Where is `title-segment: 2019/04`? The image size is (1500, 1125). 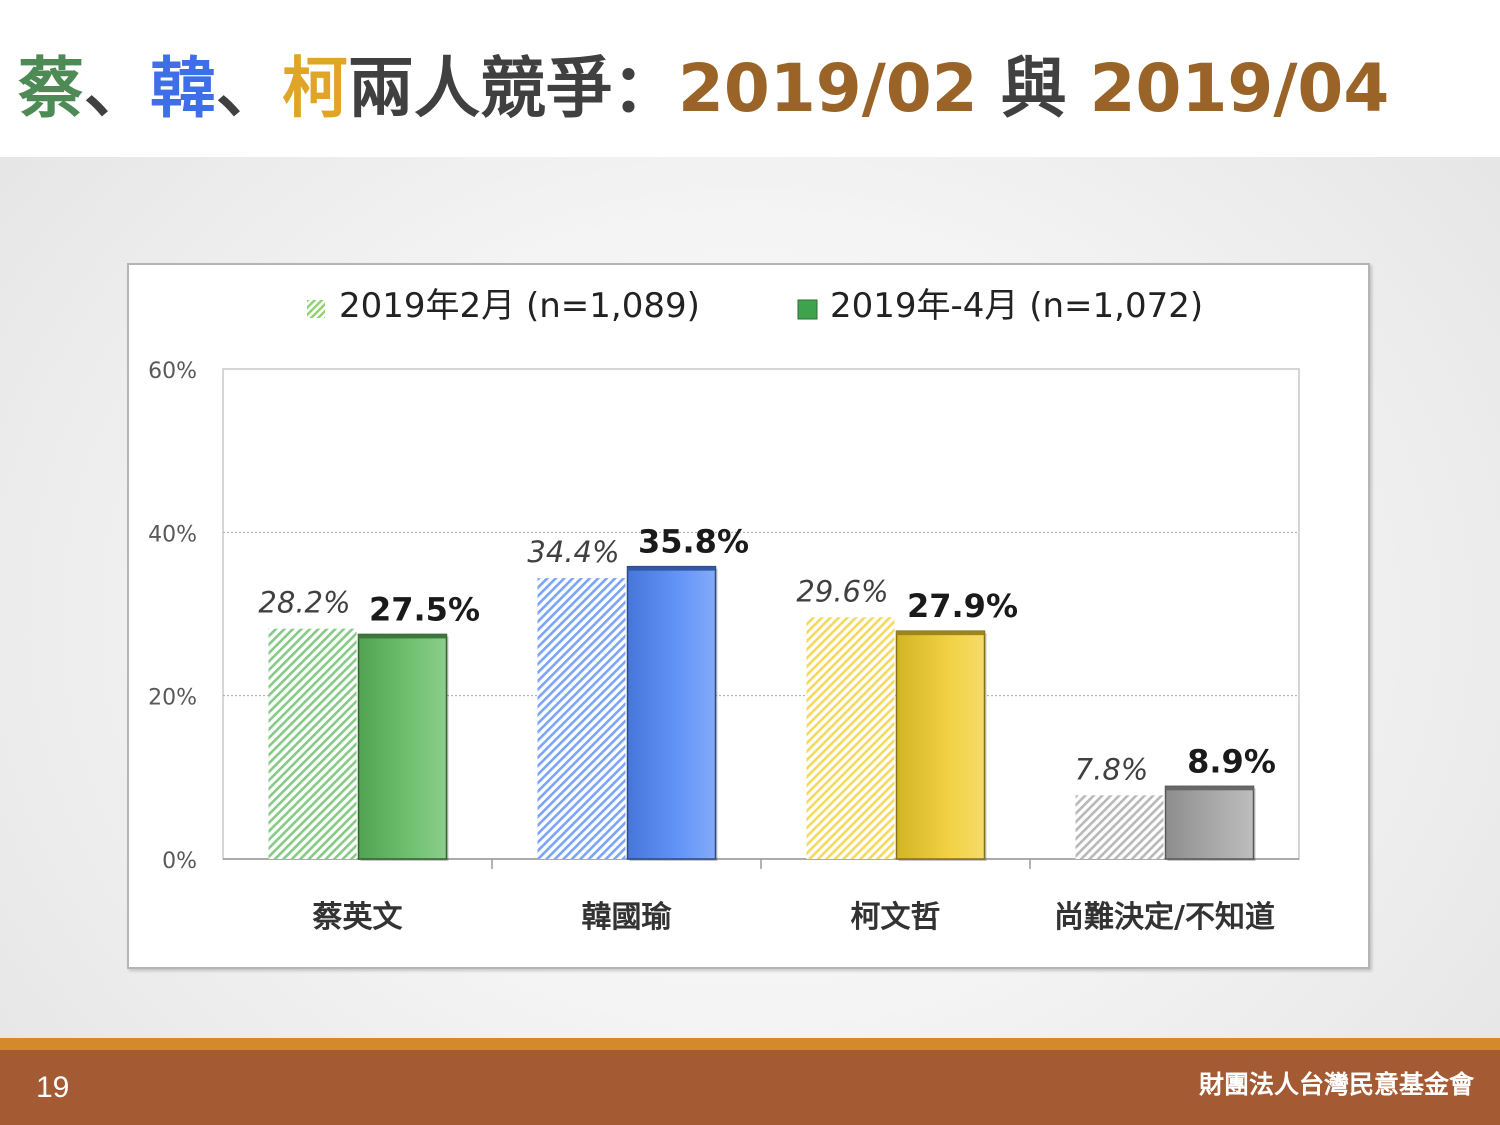
title-segment: 2019/04 is located at coordinates (1239, 88).